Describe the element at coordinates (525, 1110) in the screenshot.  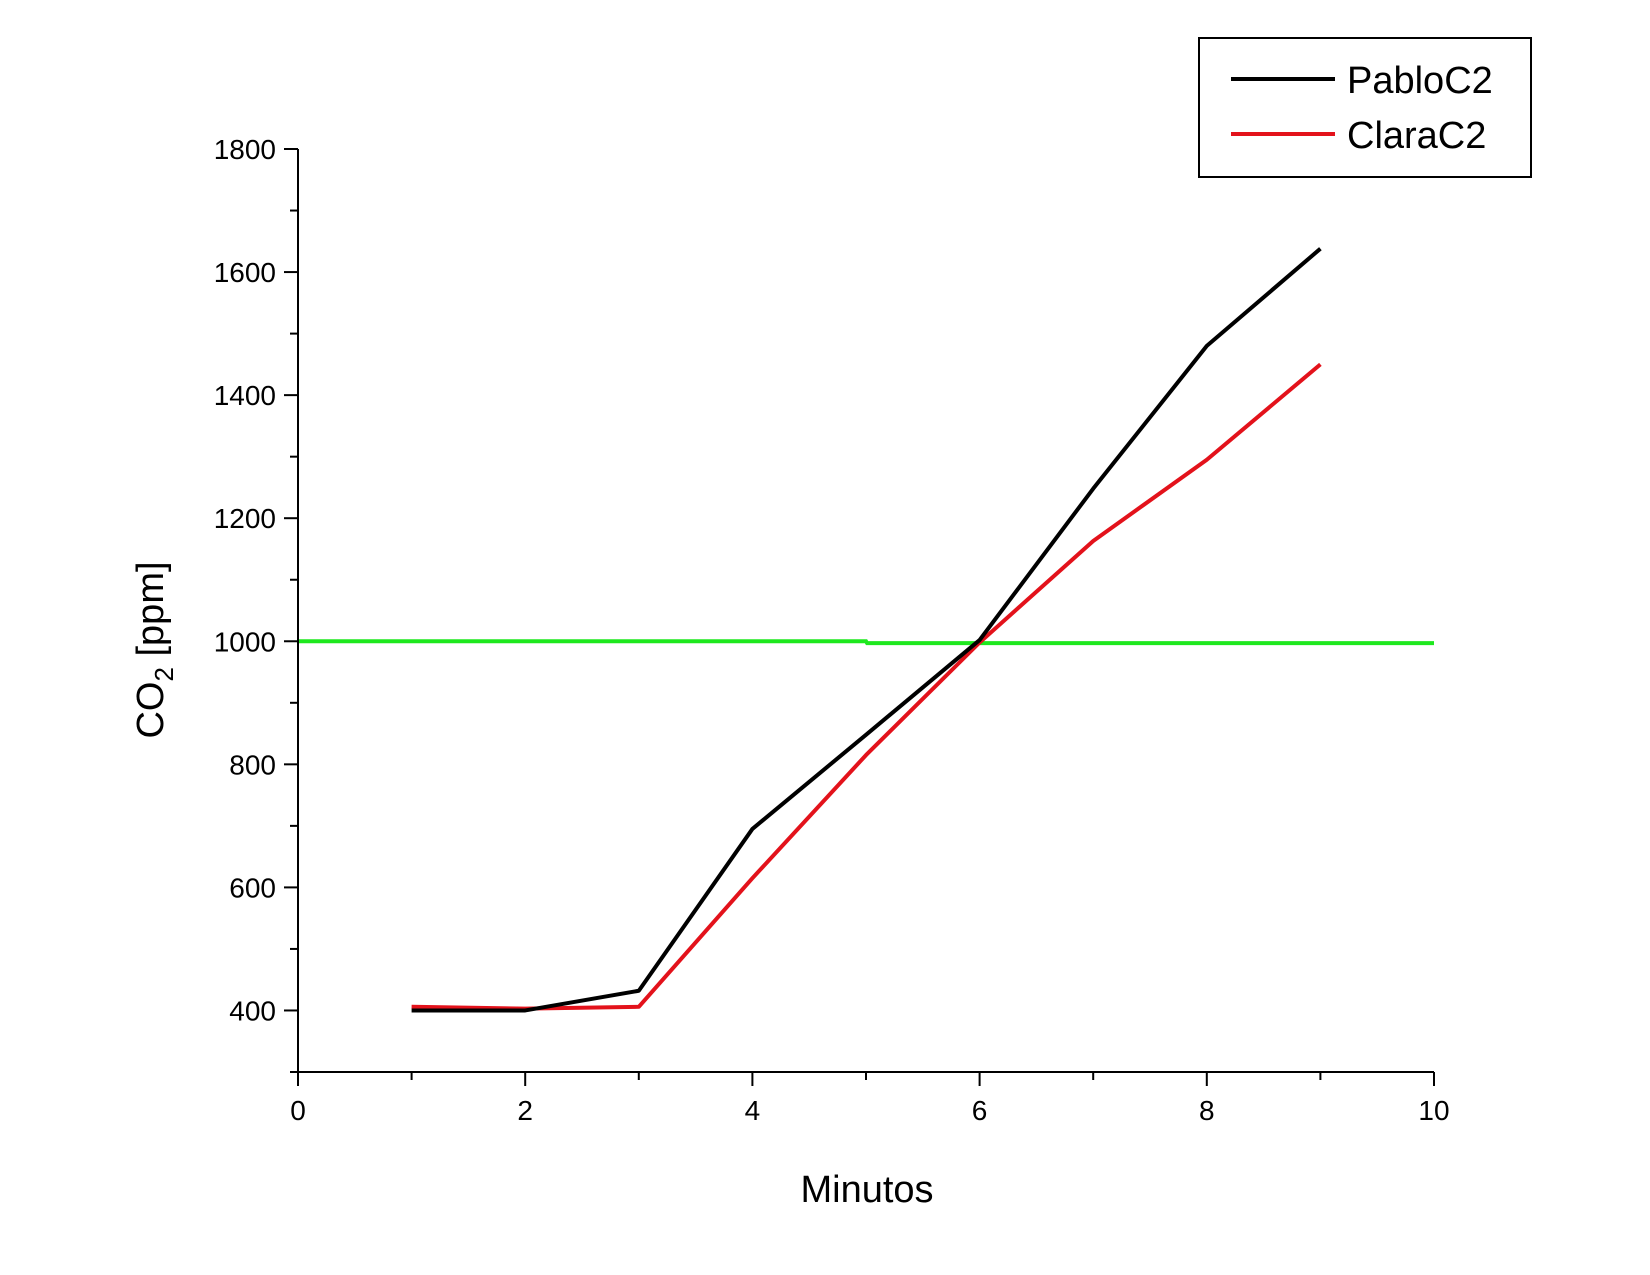
I see `x-tick-label: 2` at that location.